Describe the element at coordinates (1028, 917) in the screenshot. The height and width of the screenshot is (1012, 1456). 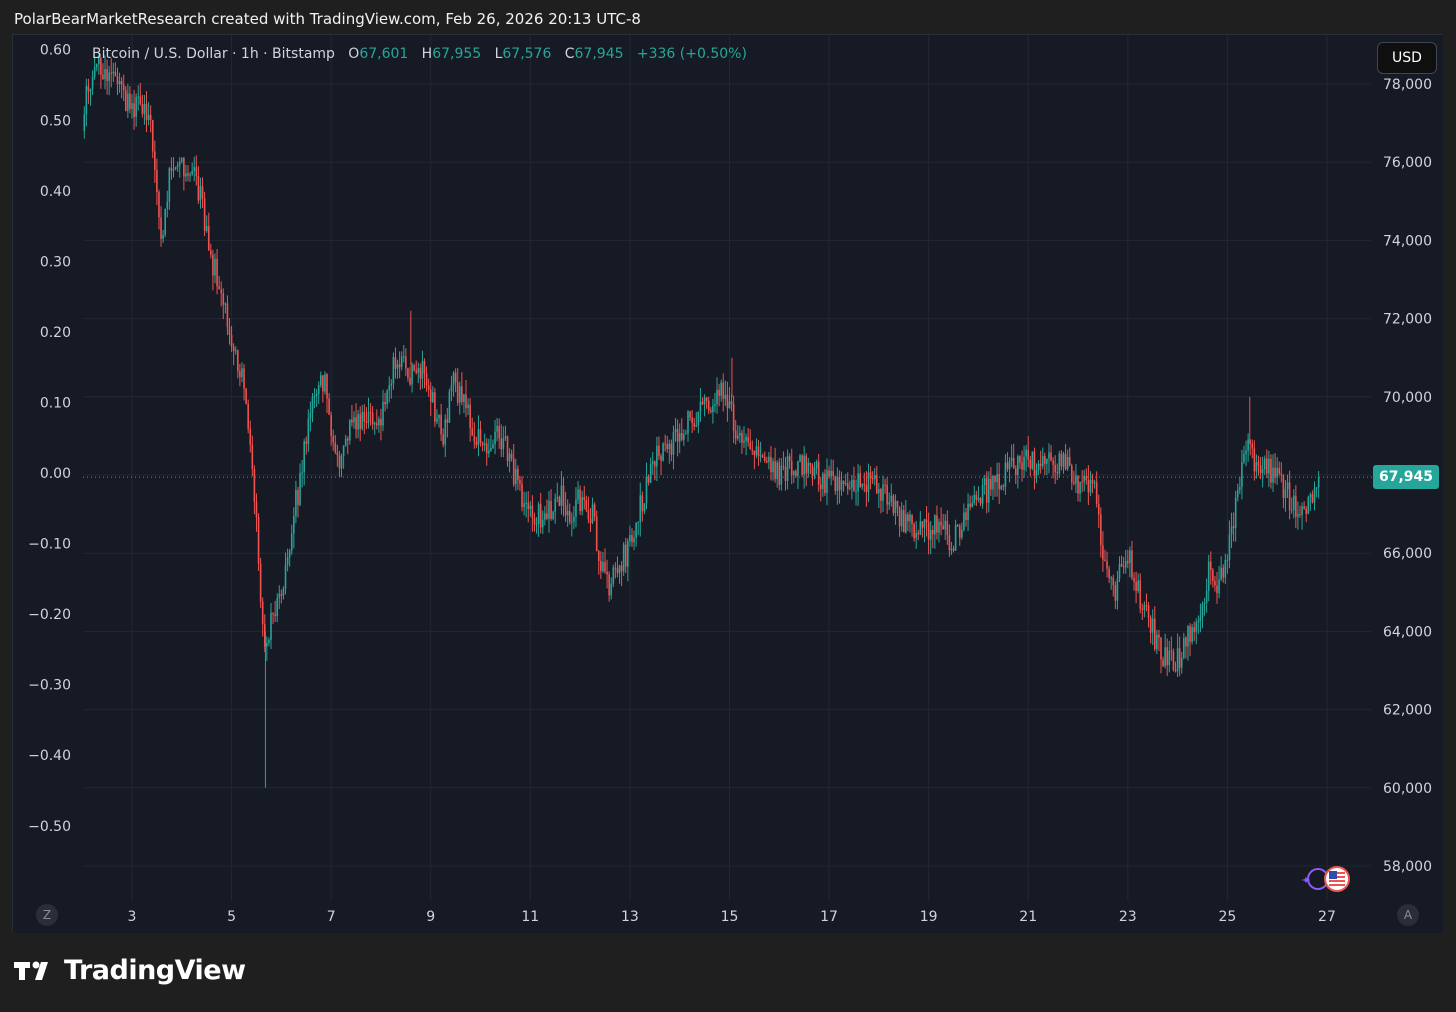
I see `time-axis-label: 21` at that location.